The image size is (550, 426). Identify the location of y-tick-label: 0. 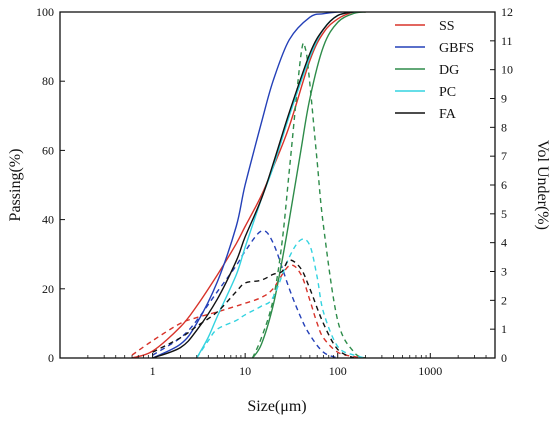
(51, 358).